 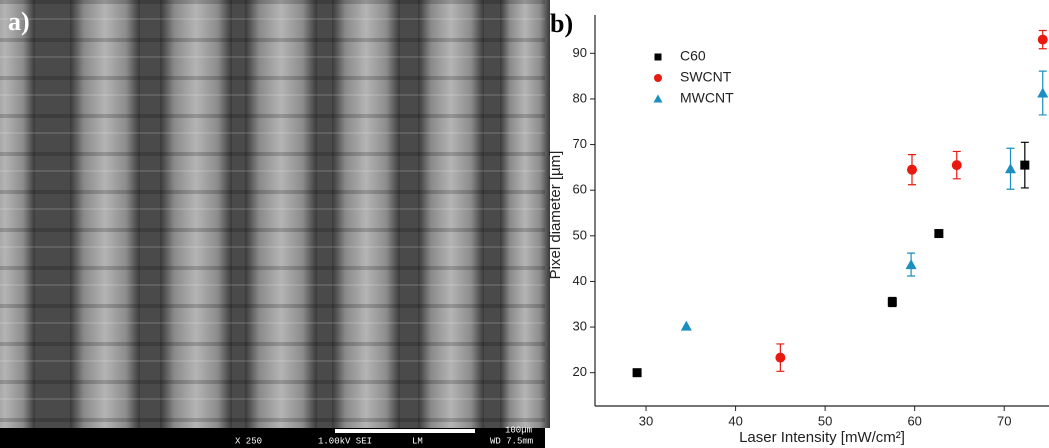 I want to click on legend-label: C60, so click(x=693, y=56).